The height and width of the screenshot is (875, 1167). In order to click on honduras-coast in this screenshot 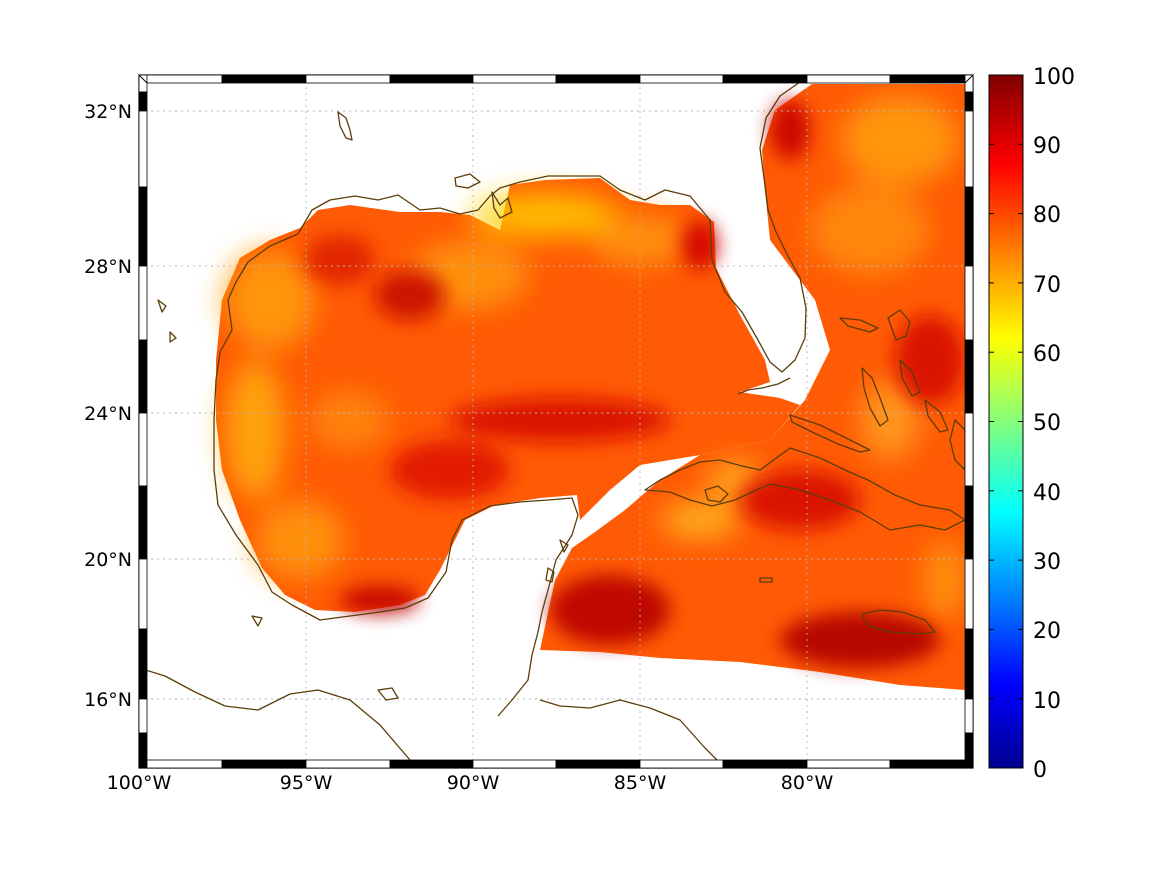, I will do `click(632, 733)`.